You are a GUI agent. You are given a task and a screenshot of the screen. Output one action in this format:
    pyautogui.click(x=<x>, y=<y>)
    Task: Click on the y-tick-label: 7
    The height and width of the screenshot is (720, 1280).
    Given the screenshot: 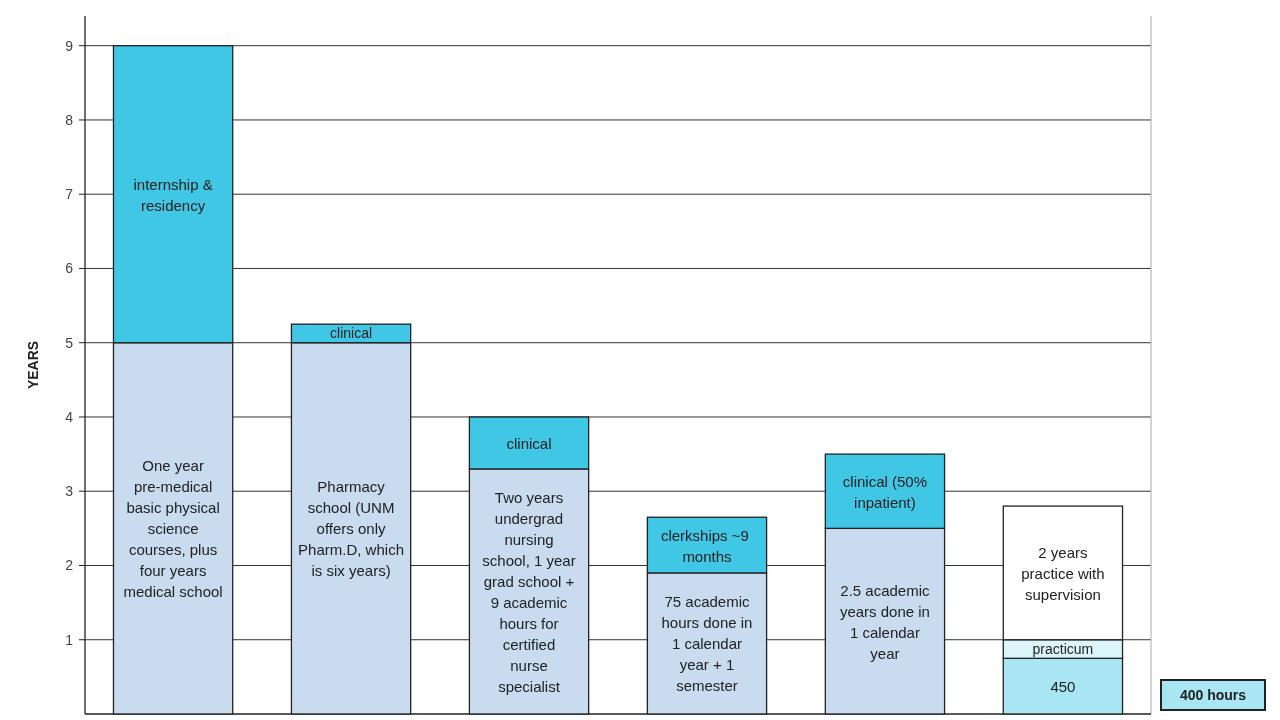 What is the action you would take?
    pyautogui.click(x=69, y=194)
    